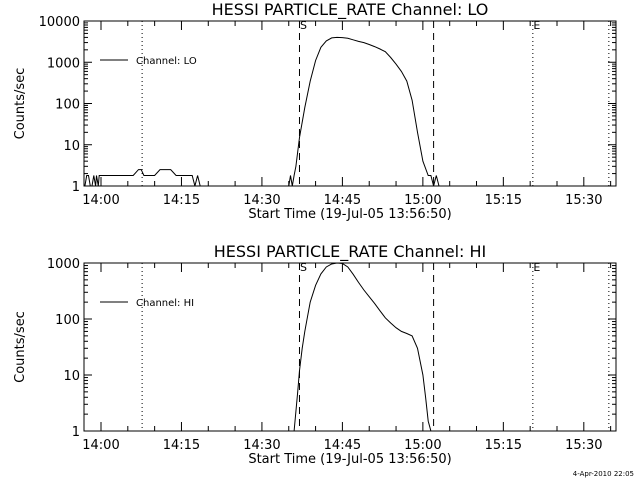  Describe the element at coordinates (59, 22) in the screenshot. I see `y-tick-label: 10000` at that location.